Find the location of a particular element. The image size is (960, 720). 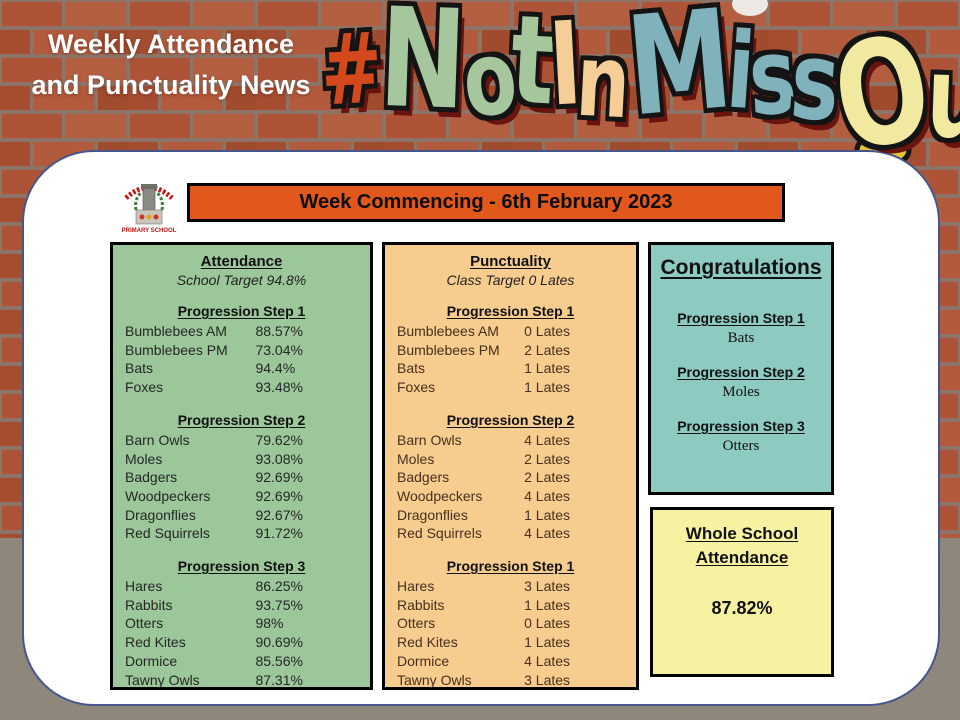

table-row: Red Squirrels 91.72% is located at coordinates (241, 533).